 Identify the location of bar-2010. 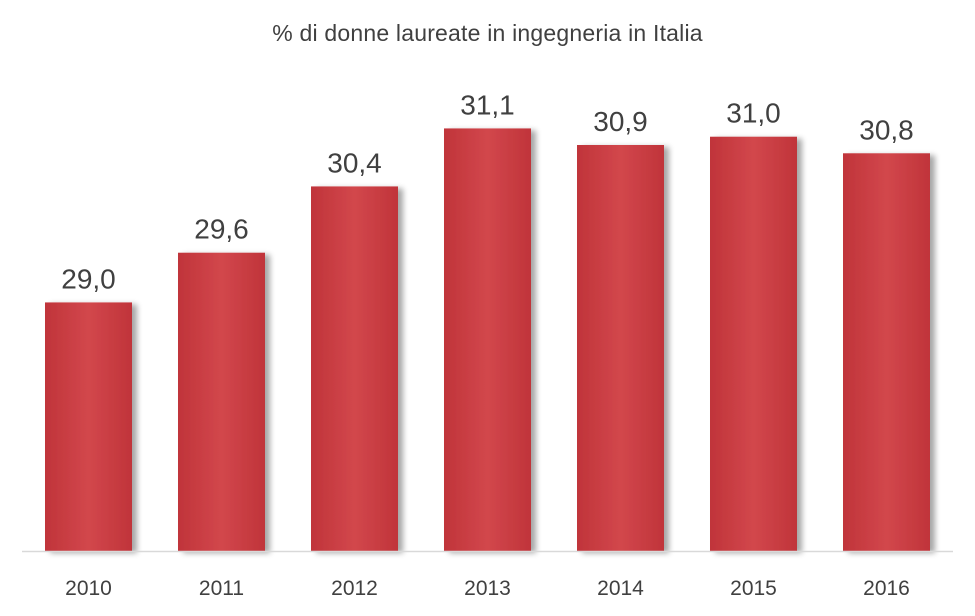
(88, 426).